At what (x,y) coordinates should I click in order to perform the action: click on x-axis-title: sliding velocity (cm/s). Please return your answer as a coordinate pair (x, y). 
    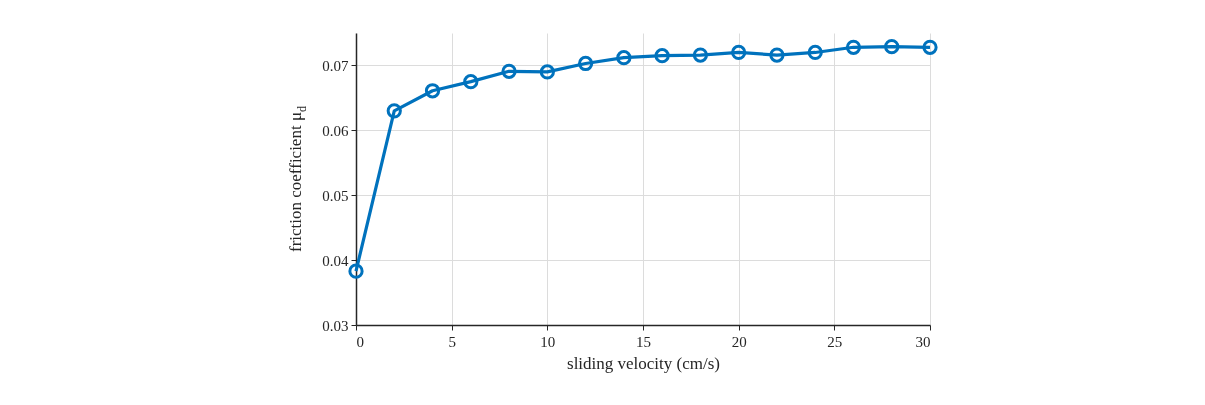
    Looking at the image, I should click on (643, 363).